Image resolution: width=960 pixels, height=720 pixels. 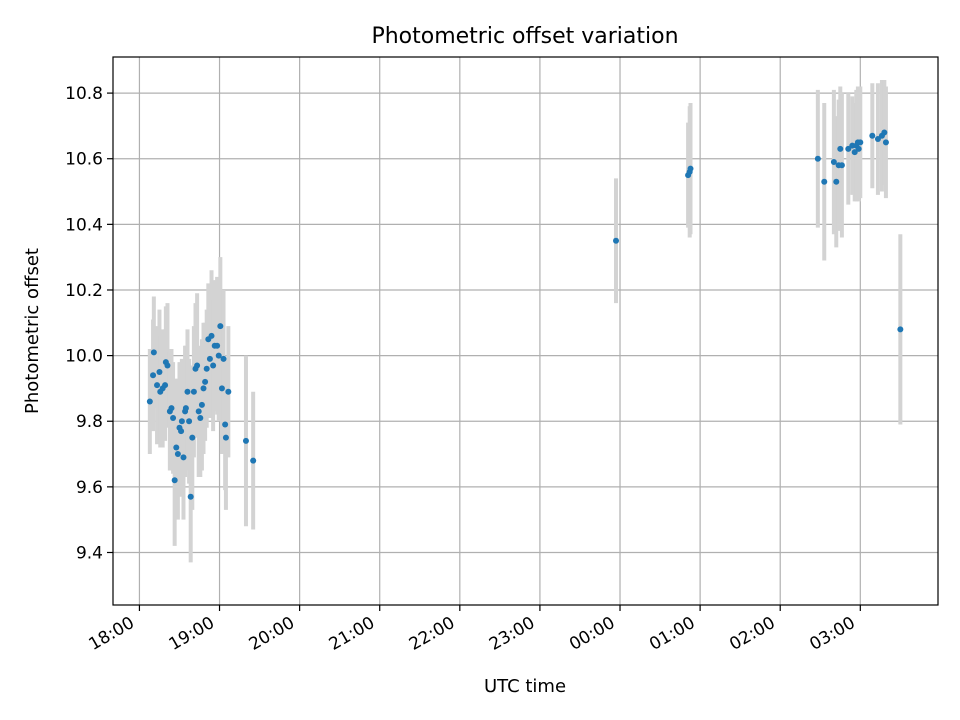 What do you see at coordinates (89, 422) in the screenshot?
I see `y-tick-label: 9.8` at bounding box center [89, 422].